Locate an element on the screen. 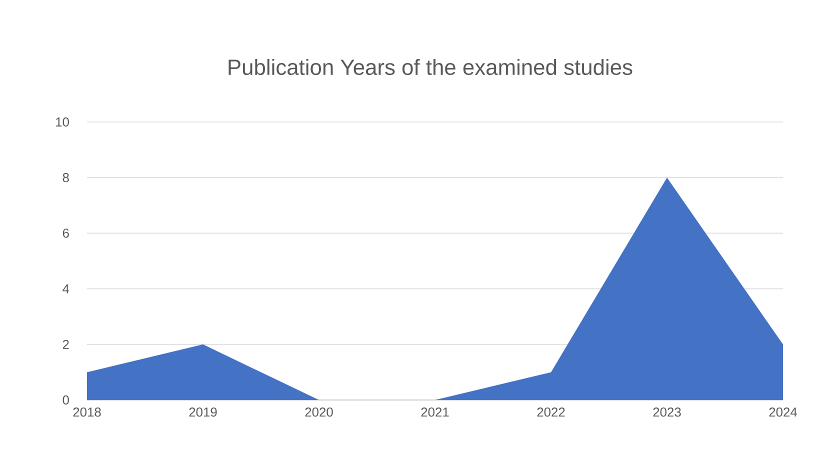 This screenshot has width=837, height=467. chart-title: Publication Years of the examined studies is located at coordinates (430, 67).